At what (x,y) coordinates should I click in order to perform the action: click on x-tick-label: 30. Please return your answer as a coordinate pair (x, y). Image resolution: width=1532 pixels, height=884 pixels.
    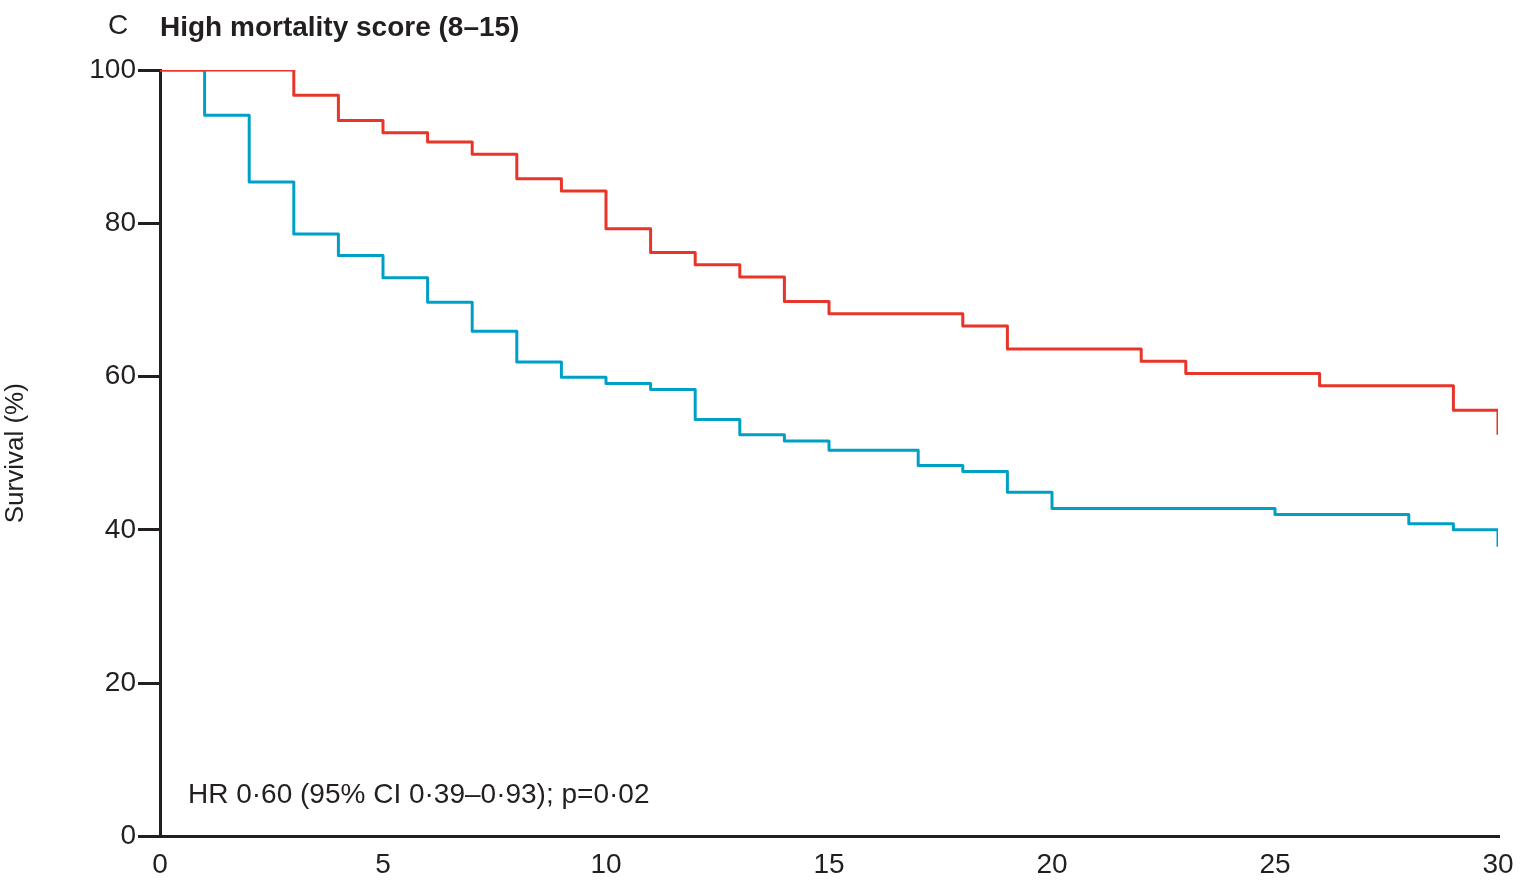
    Looking at the image, I should click on (1498, 863).